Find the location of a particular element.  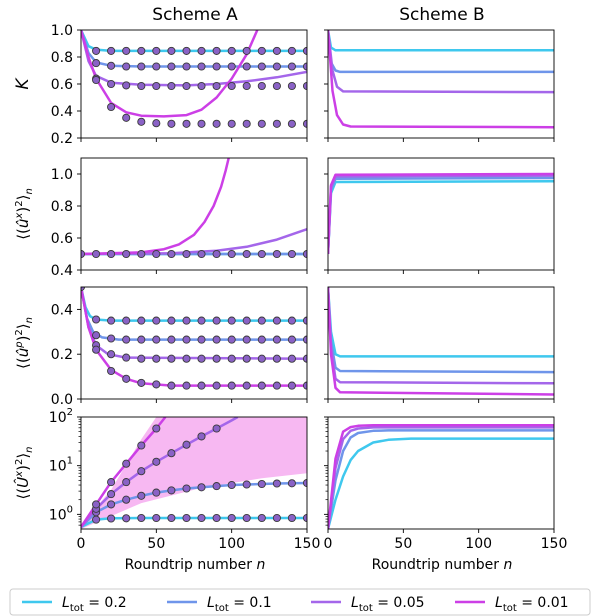

panel-r3-c1: 0 50 100 150 is located at coordinates (445, 484).